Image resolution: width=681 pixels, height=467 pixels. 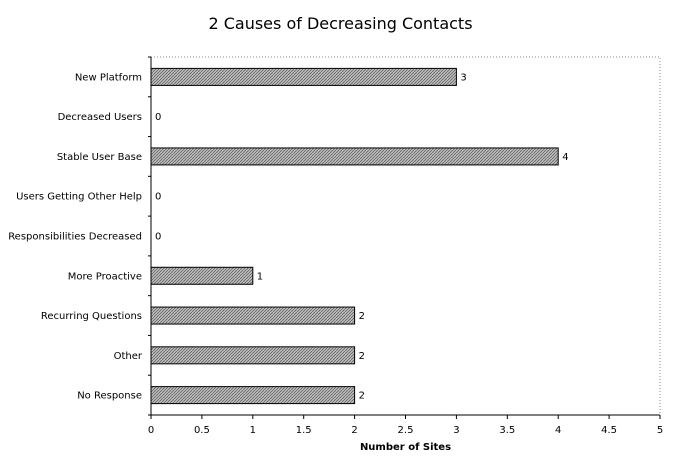 I want to click on x-tick-label: 1.5, so click(x=304, y=430).